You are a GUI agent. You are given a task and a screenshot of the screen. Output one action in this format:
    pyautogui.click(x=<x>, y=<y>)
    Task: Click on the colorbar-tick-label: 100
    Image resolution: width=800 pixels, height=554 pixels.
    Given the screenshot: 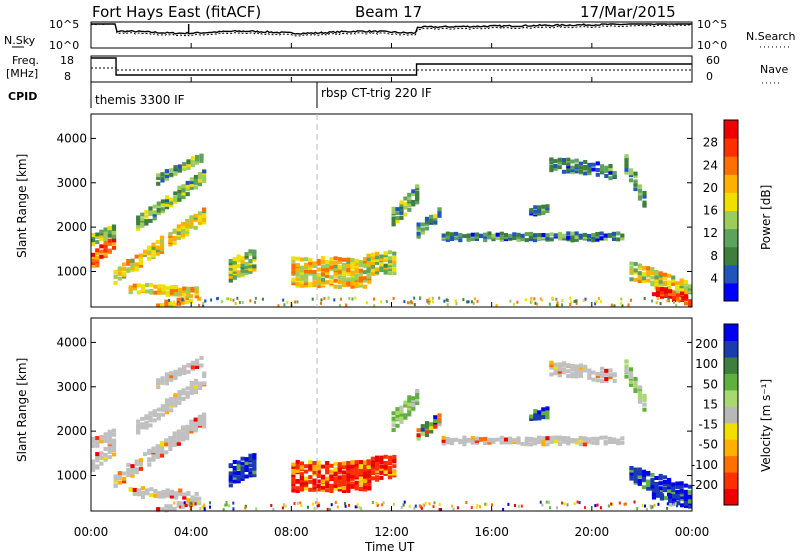 What is the action you would take?
    pyautogui.click(x=706, y=364)
    